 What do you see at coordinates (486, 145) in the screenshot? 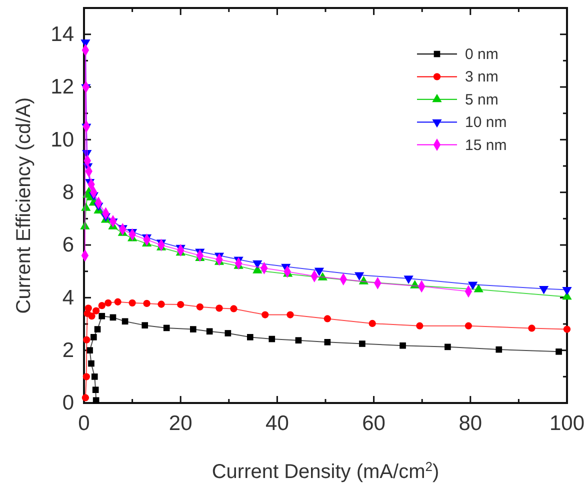
I see `legend-label: 15 nm` at bounding box center [486, 145].